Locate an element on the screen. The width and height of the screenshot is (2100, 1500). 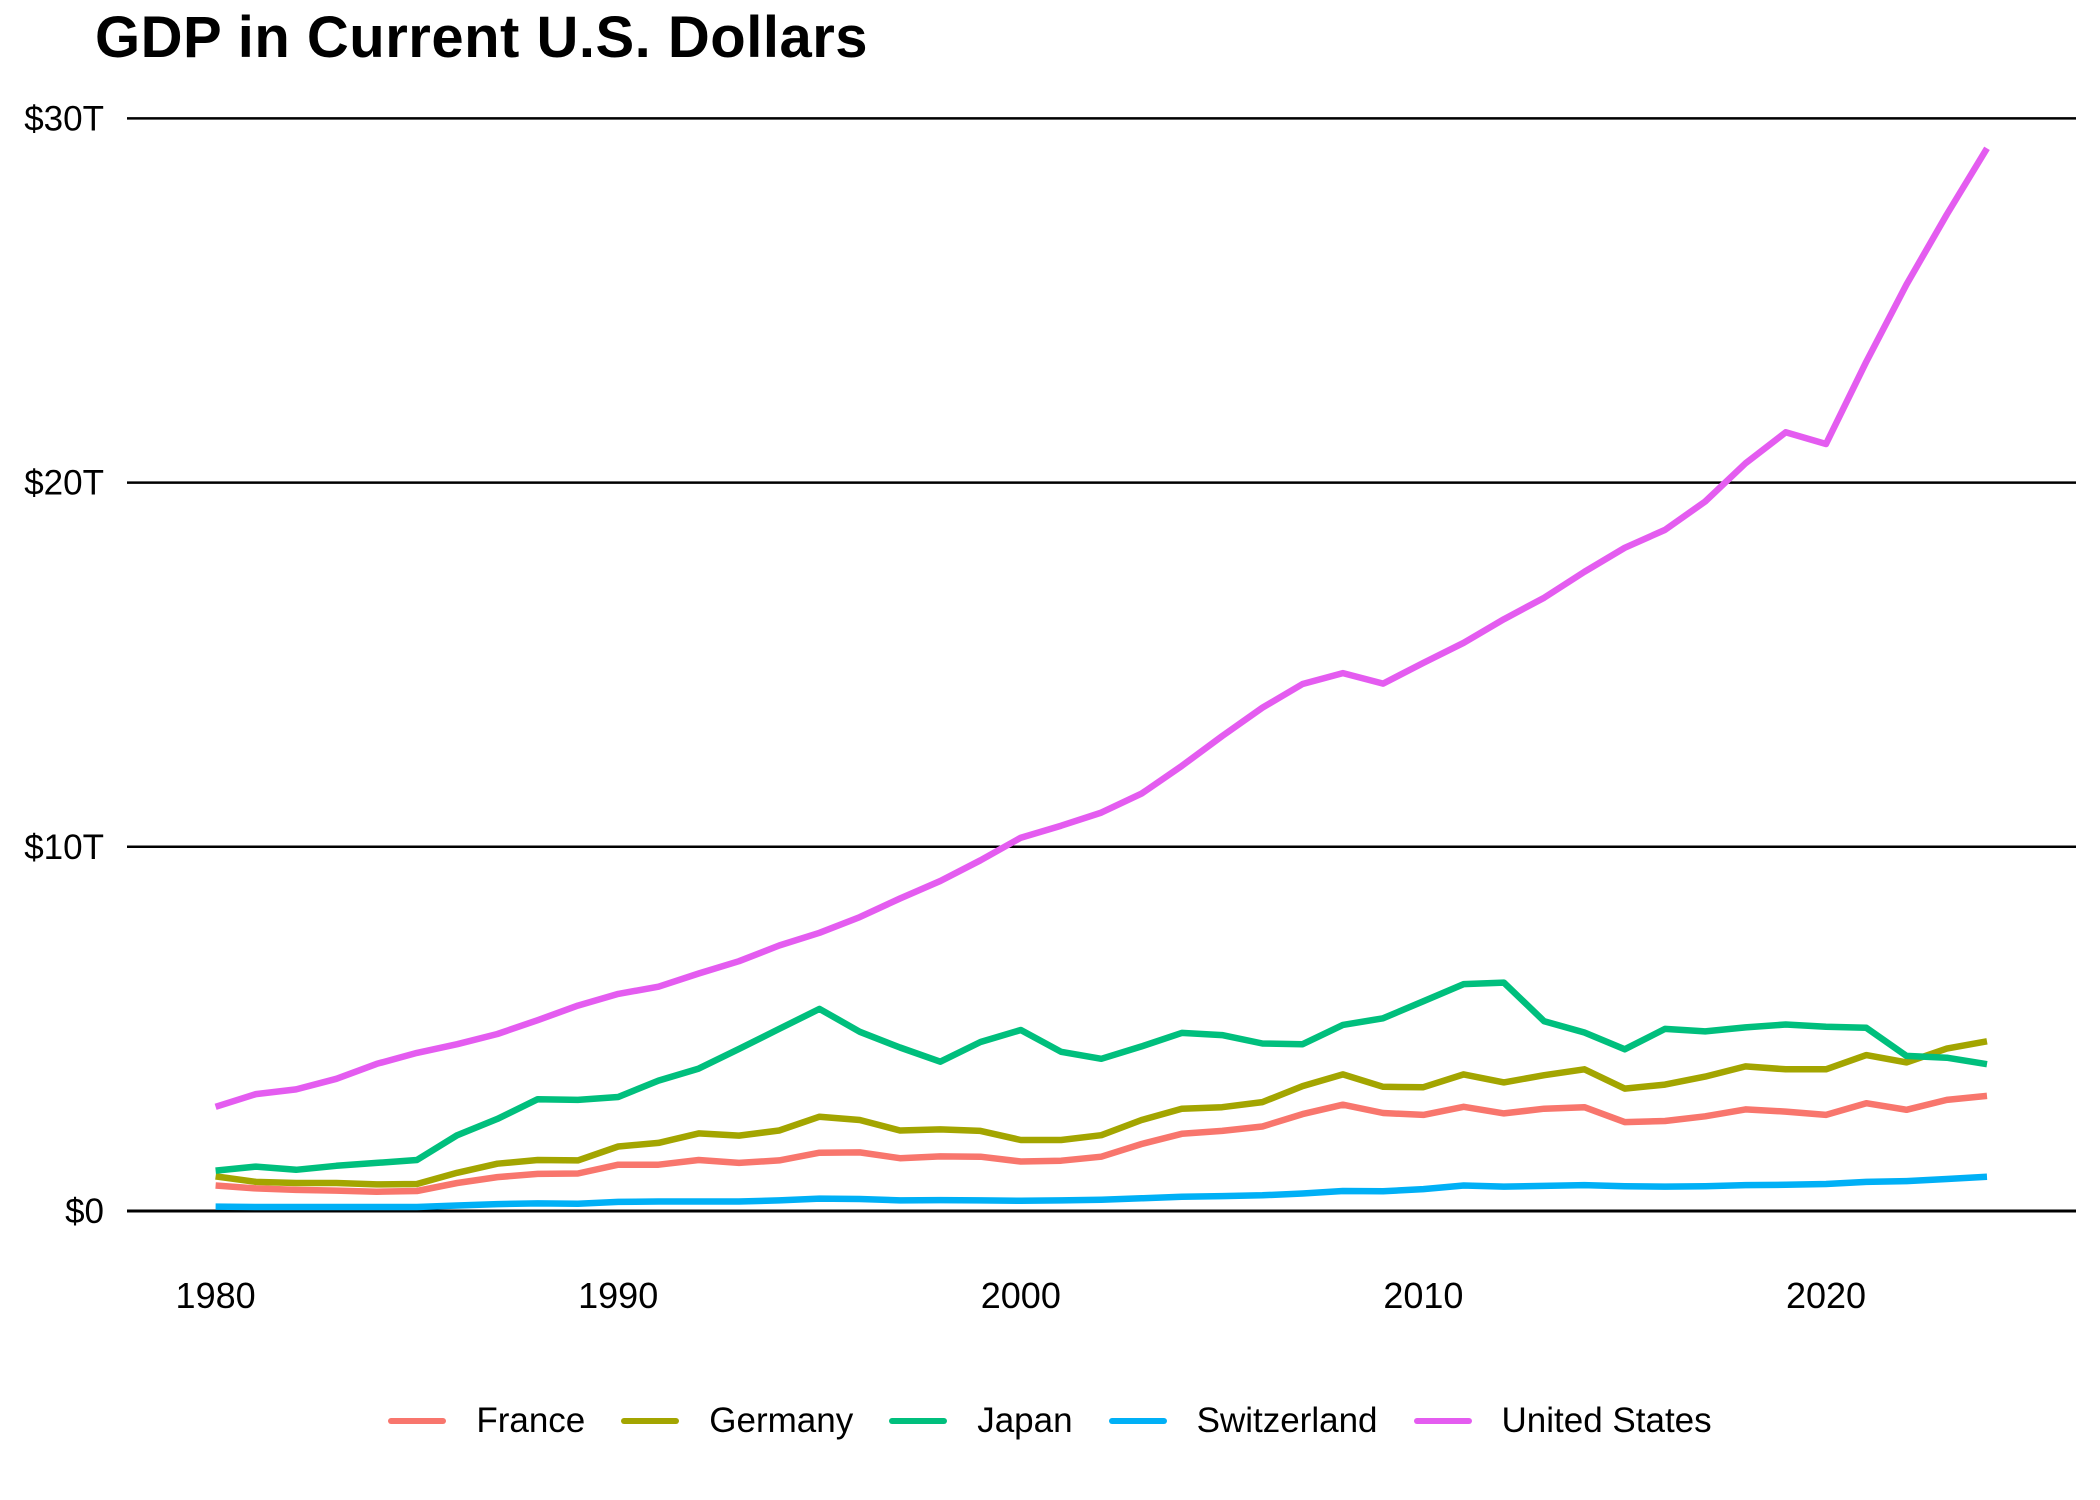
legend-swatch-united-states is located at coordinates (1442, 1421).